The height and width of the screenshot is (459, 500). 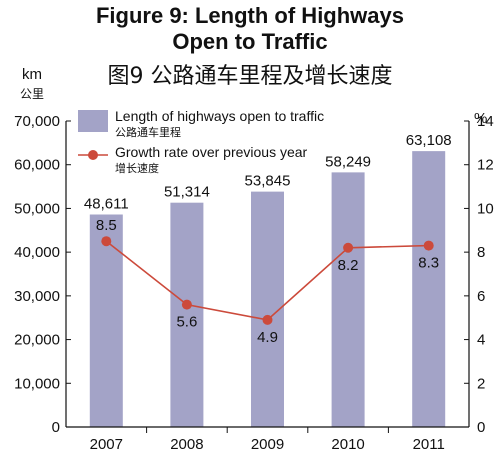 What do you see at coordinates (481, 252) in the screenshot?
I see `right-tick-label-8: 8` at bounding box center [481, 252].